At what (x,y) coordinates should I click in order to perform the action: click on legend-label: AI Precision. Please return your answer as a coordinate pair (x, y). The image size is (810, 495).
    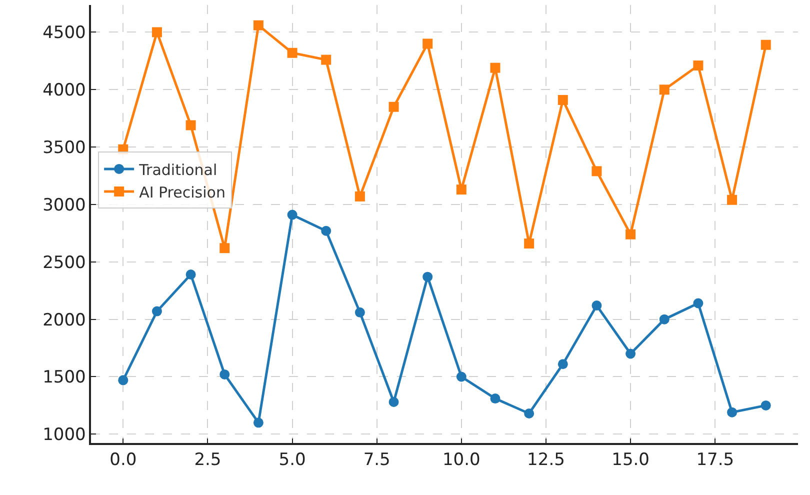
    Looking at the image, I should click on (182, 192).